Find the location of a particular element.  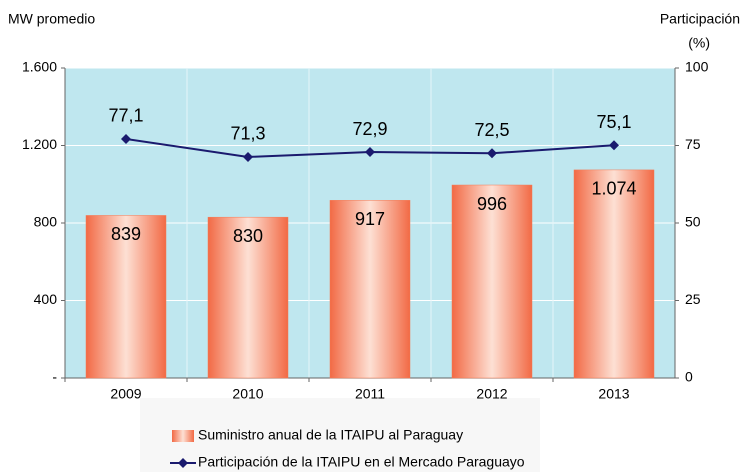

line-value-label: 71,3 is located at coordinates (247, 134).